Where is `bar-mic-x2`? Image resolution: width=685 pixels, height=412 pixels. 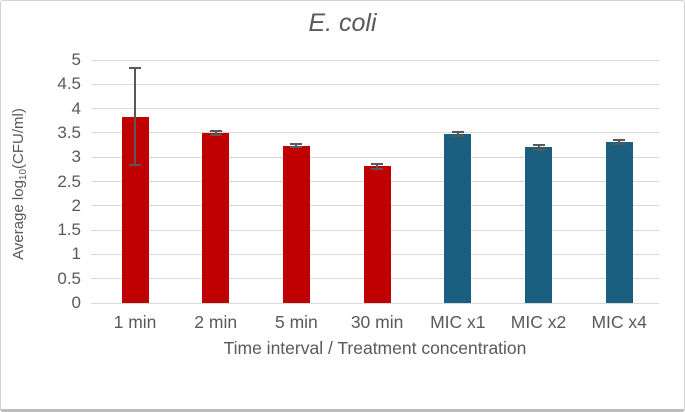
bar-mic-x2 is located at coordinates (538, 225).